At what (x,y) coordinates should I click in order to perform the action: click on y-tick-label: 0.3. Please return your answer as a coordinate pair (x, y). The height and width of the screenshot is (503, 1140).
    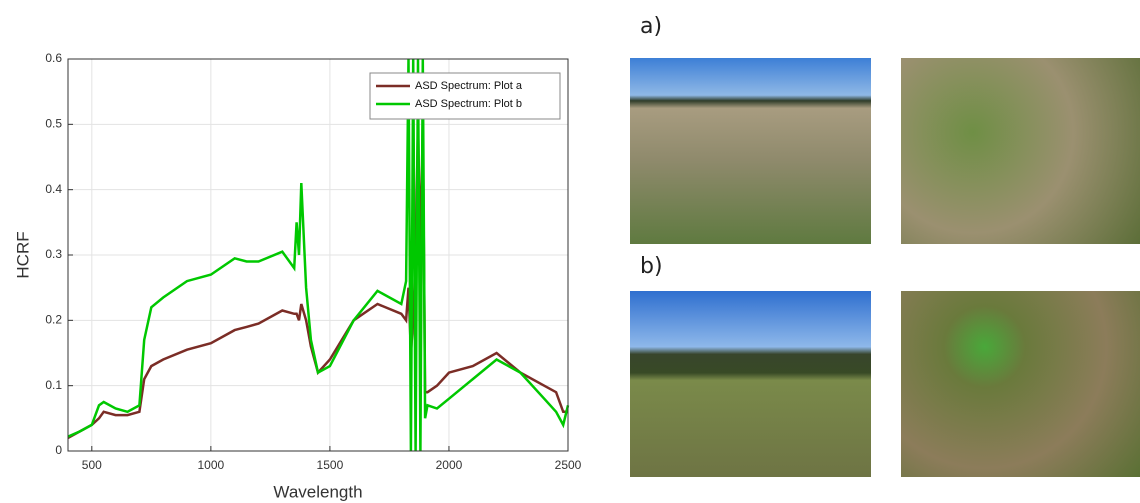
    Looking at the image, I should click on (53, 254).